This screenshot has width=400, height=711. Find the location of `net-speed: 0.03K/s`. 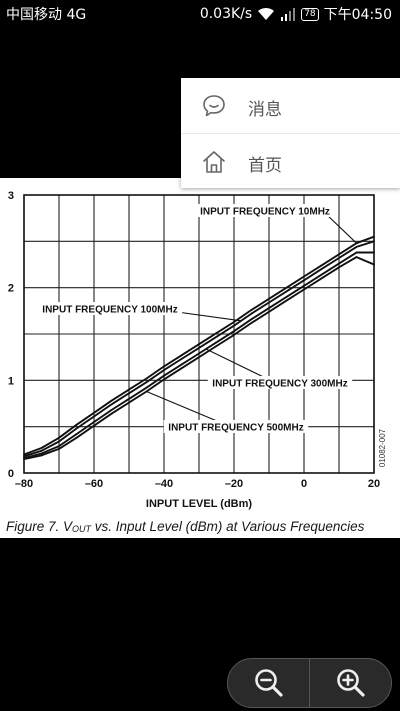

net-speed: 0.03K/s is located at coordinates (226, 14).